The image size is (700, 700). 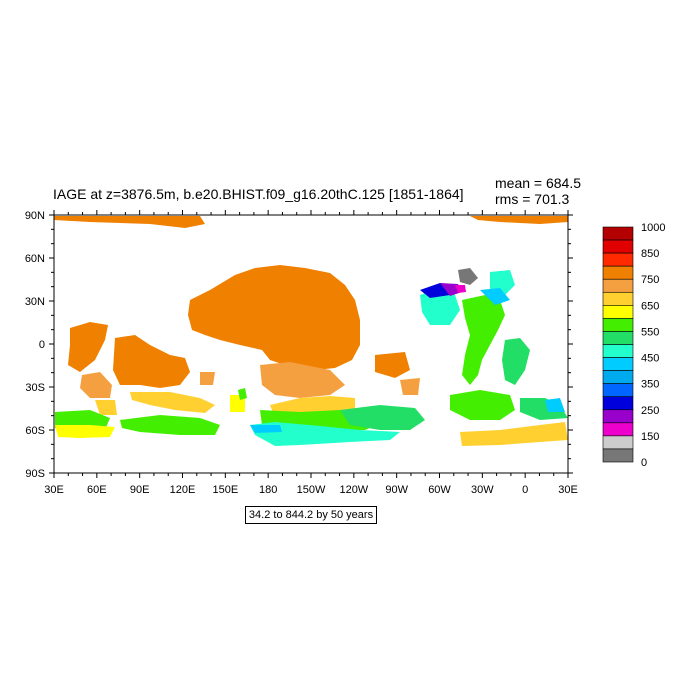 What do you see at coordinates (35, 474) in the screenshot?
I see `lat-tick-label: 90S` at bounding box center [35, 474].